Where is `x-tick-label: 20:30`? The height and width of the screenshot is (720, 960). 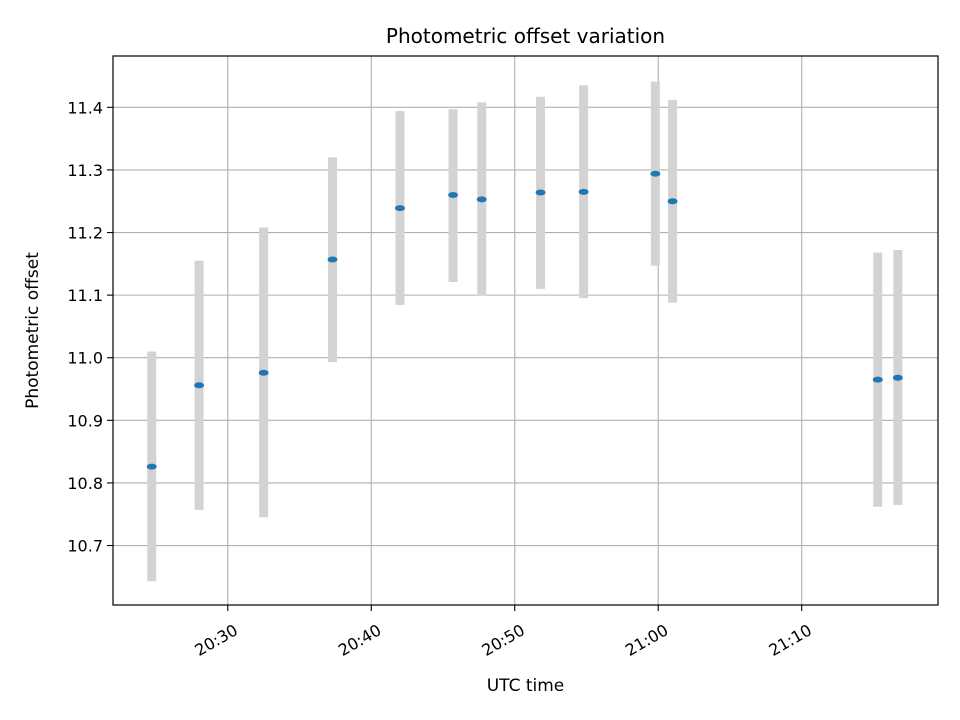
x-tick-label: 20:30 is located at coordinates (216, 640).